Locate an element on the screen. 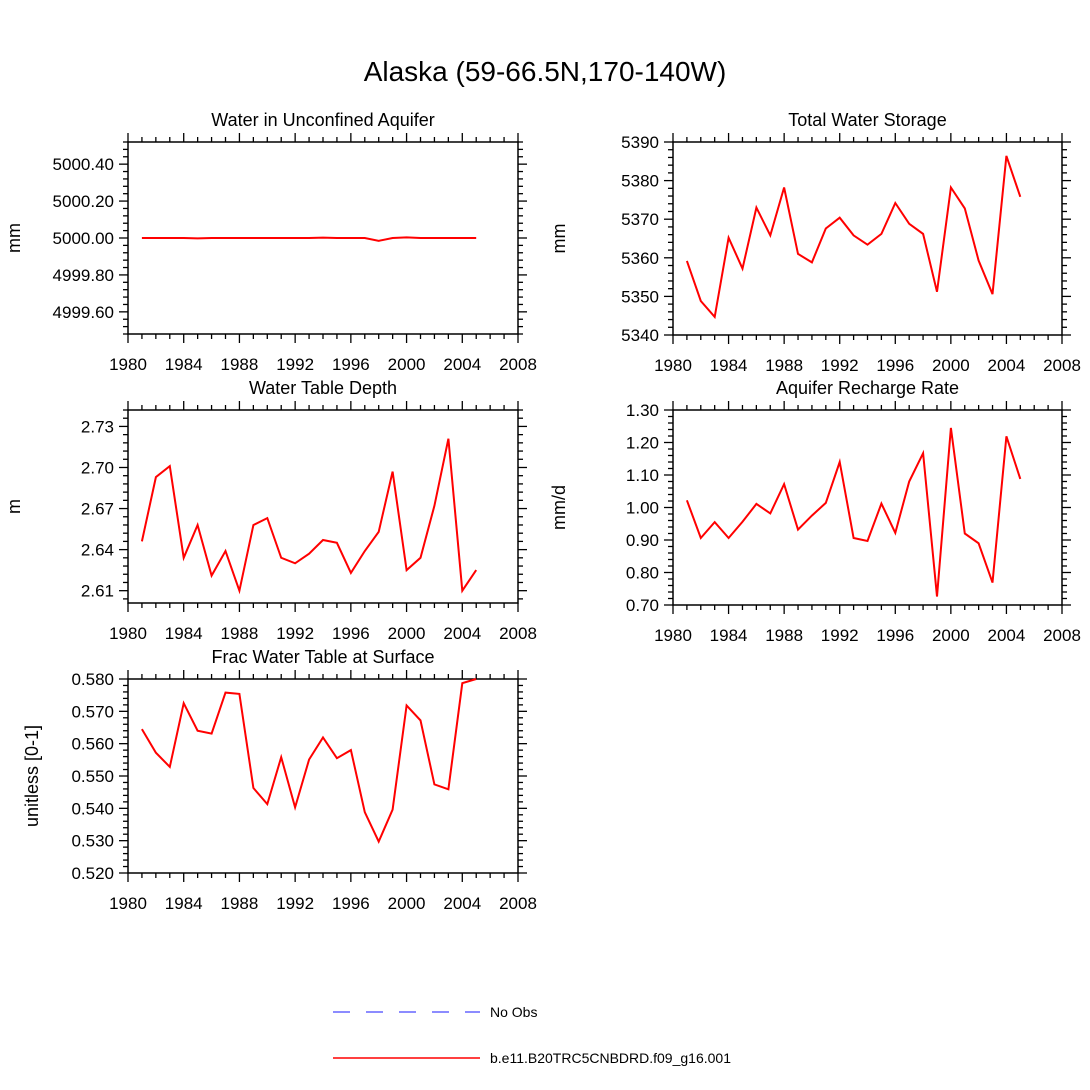 This screenshot has width=1090, height=1090. y-tick-label: 5390 is located at coordinates (640, 142).